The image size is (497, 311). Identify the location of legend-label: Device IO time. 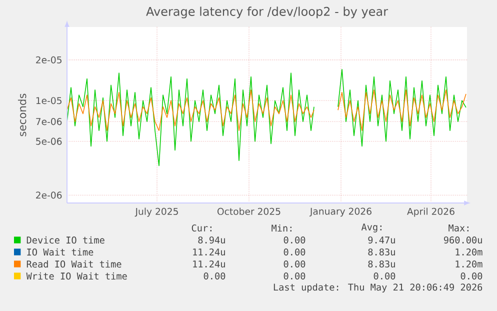
(65, 240).